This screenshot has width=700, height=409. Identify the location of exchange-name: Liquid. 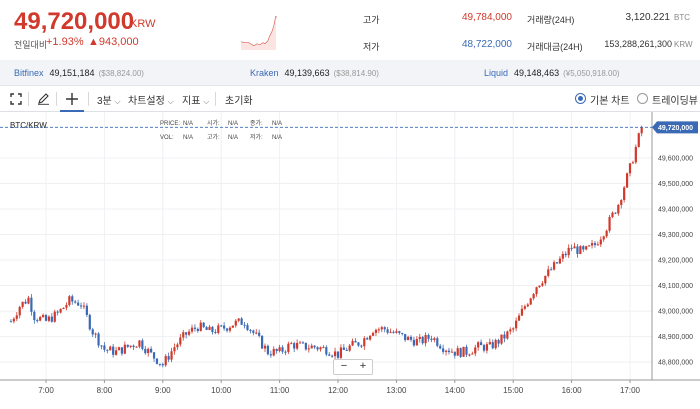
(496, 73).